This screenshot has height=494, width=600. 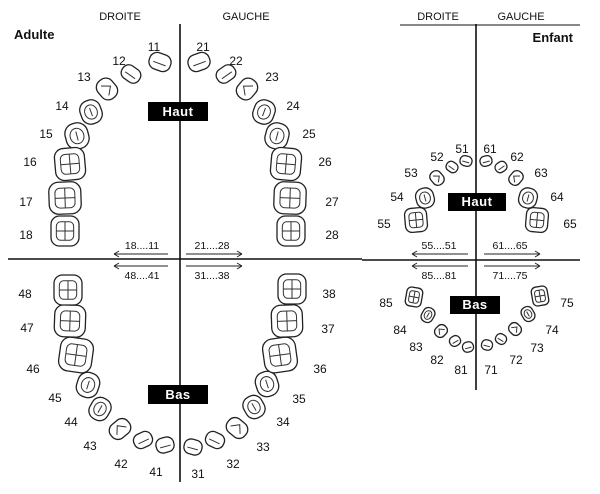 What do you see at coordinates (140, 272) in the screenshot?
I see `adult-q4-range: 48....41` at bounding box center [140, 272].